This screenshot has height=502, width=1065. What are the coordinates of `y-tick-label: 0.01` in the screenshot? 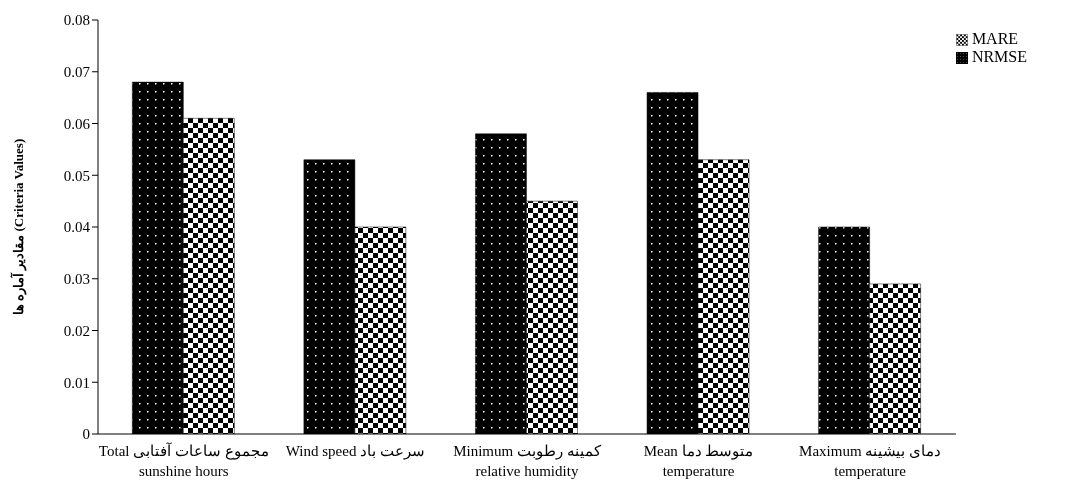 It's located at (76, 382).